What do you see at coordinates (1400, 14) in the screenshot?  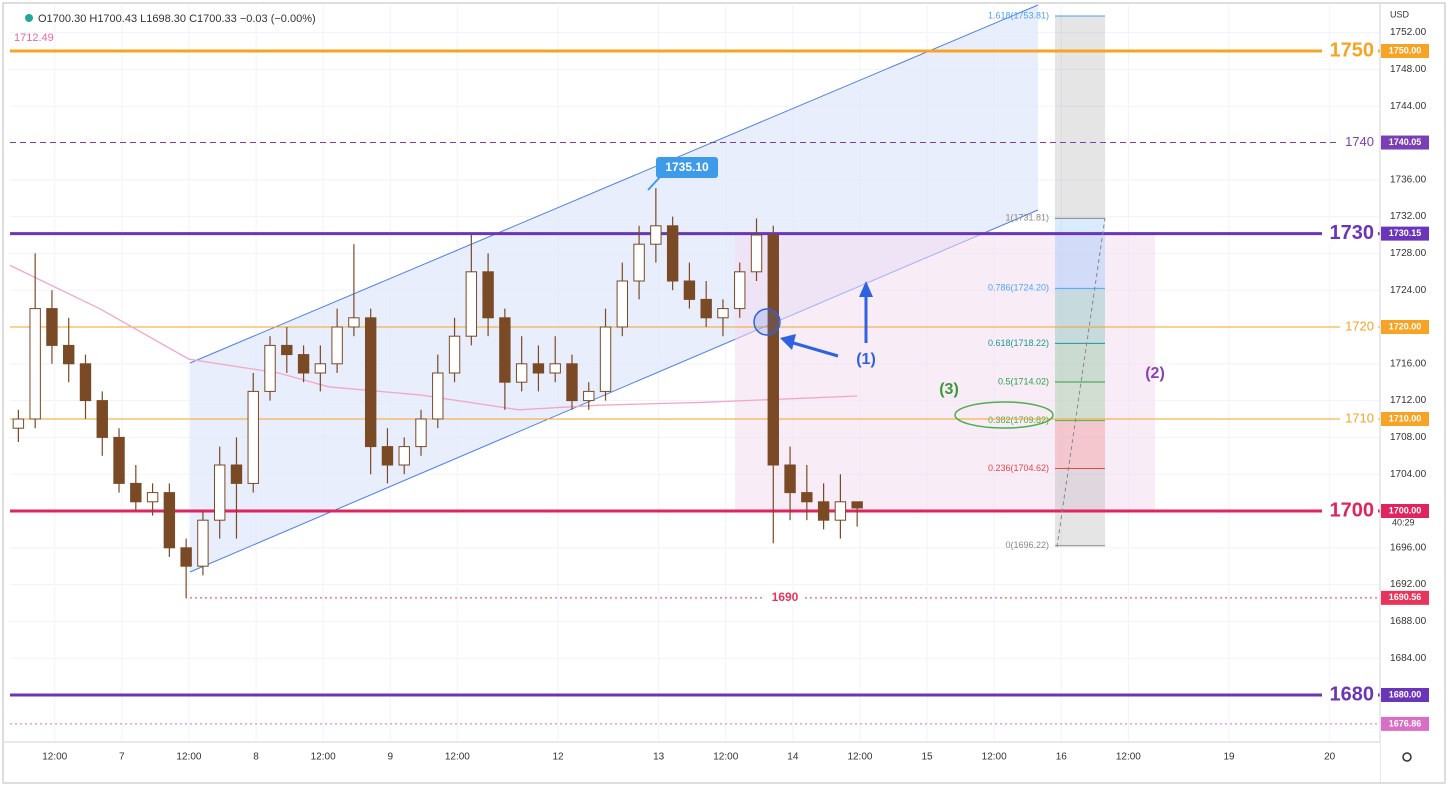 I see `currency: USD` at bounding box center [1400, 14].